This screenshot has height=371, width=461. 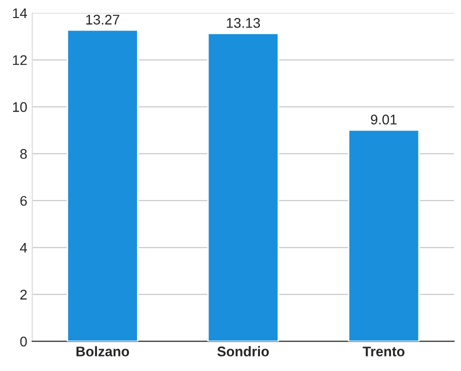 I want to click on y-tick-label: 12, so click(x=20, y=60).